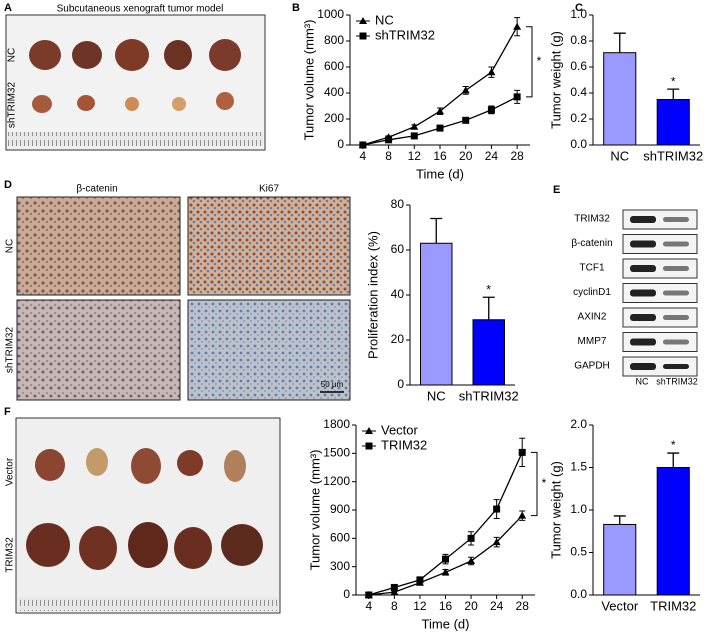  I want to click on y-tick-label: 1000, so click(330, 14).